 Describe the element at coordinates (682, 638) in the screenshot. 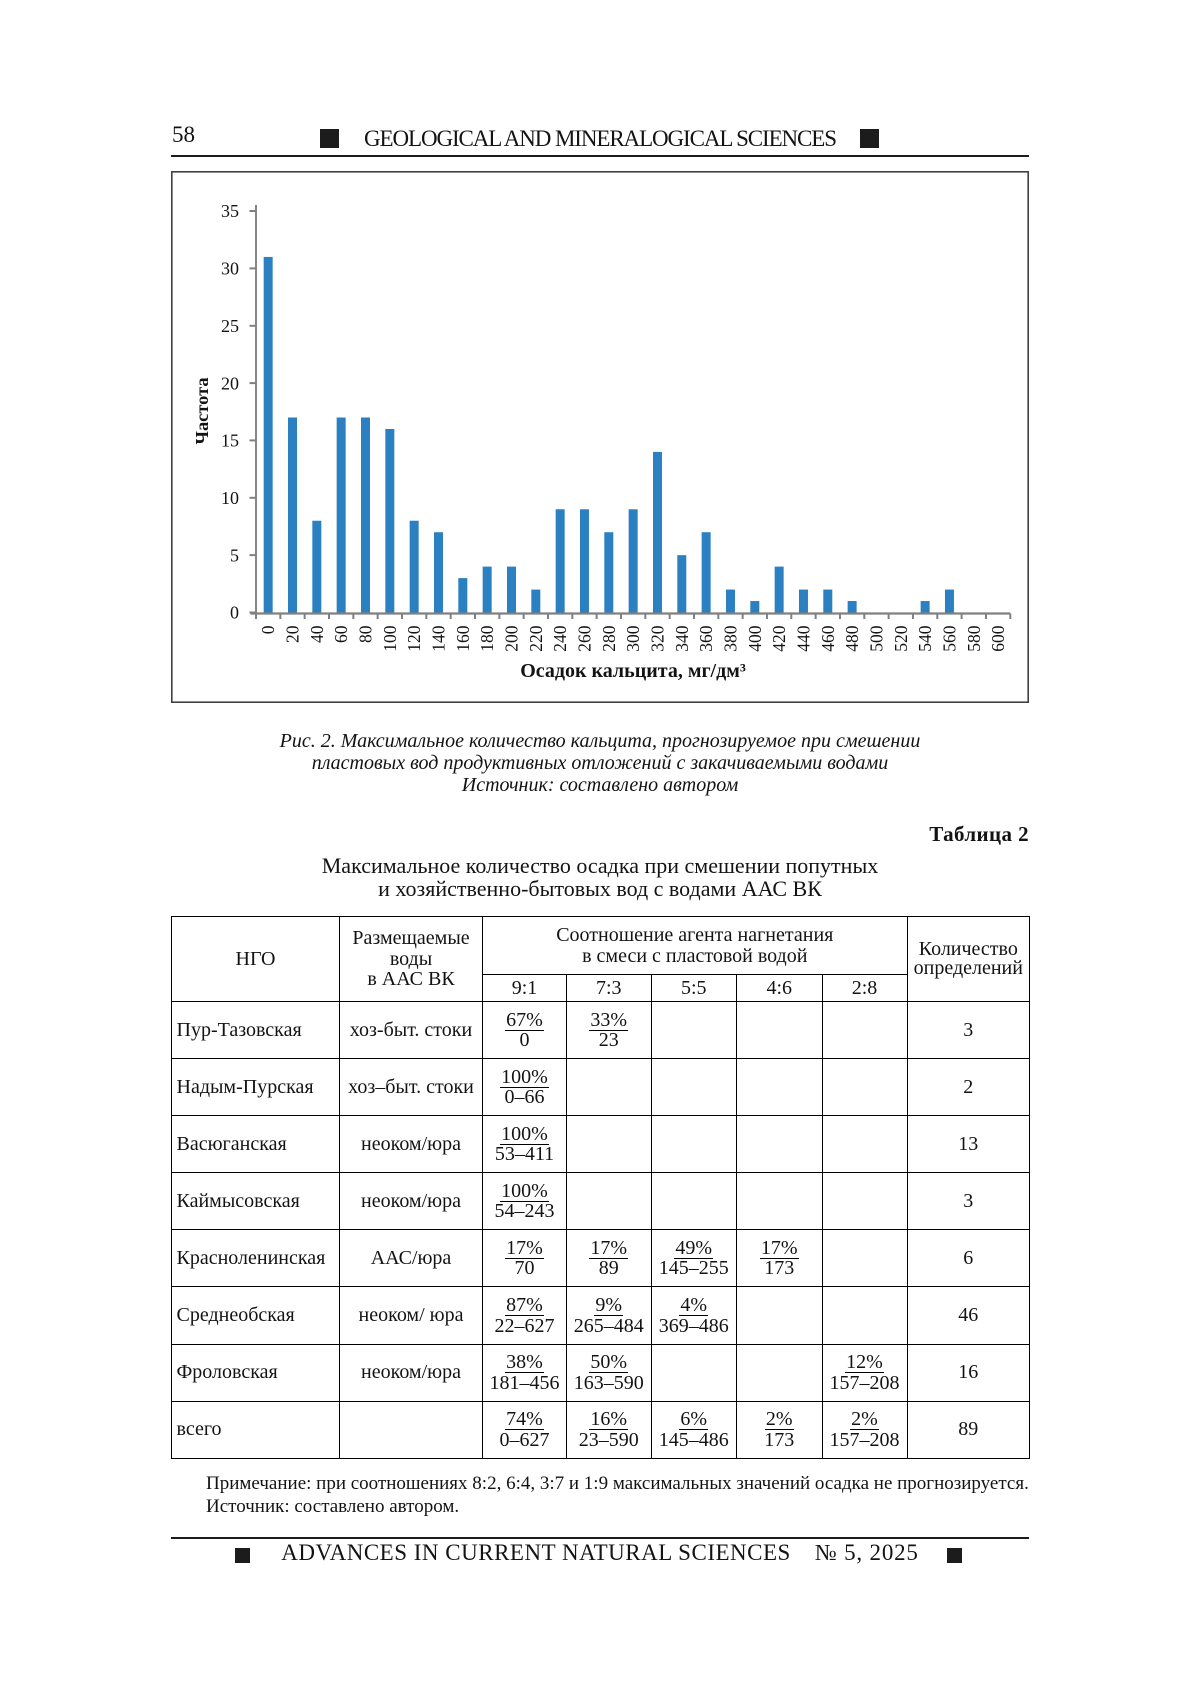

I see `svg-text: 340` at that location.